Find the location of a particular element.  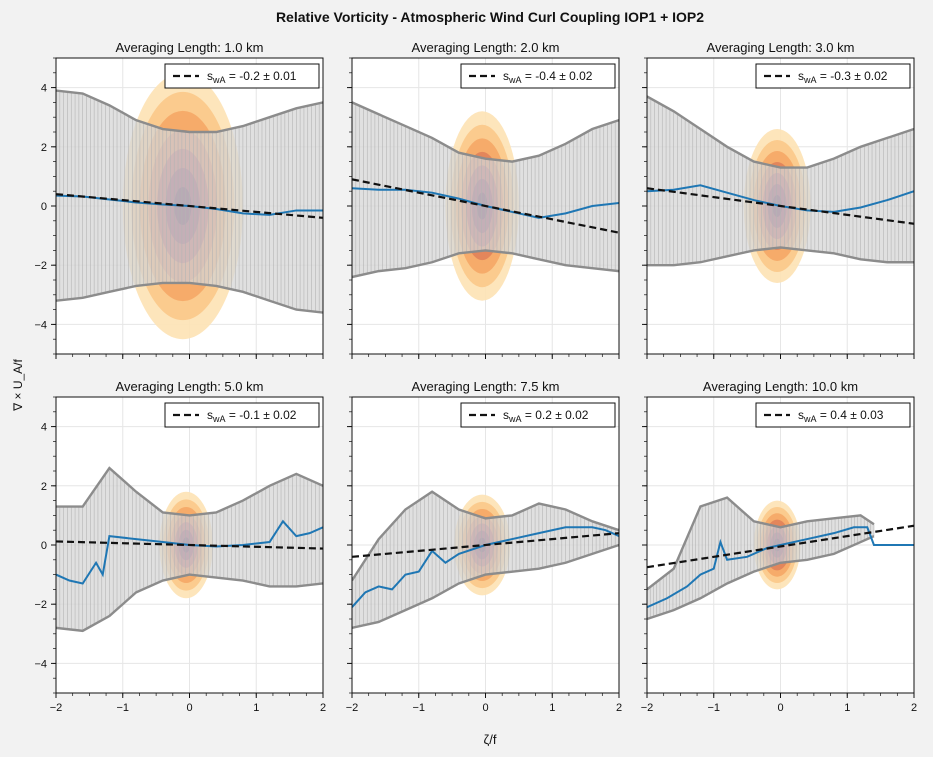

legend-label: swA = -0.3 ± 0.02 is located at coordinates (843, 77).